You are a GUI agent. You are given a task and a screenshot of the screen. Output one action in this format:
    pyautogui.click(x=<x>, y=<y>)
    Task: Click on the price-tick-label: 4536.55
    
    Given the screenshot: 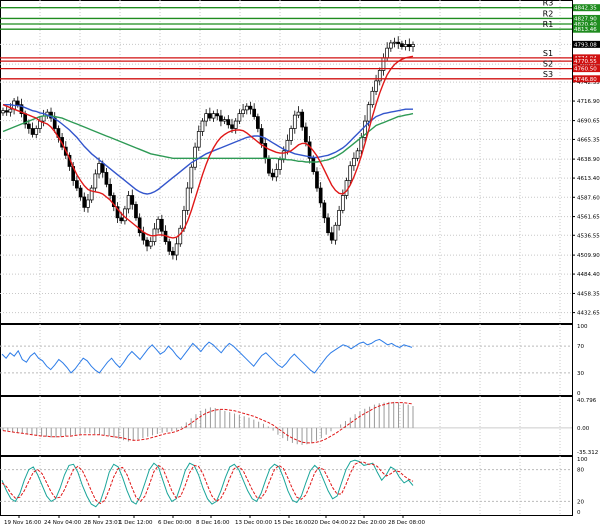 What is the action you would take?
    pyautogui.click(x=588, y=236)
    